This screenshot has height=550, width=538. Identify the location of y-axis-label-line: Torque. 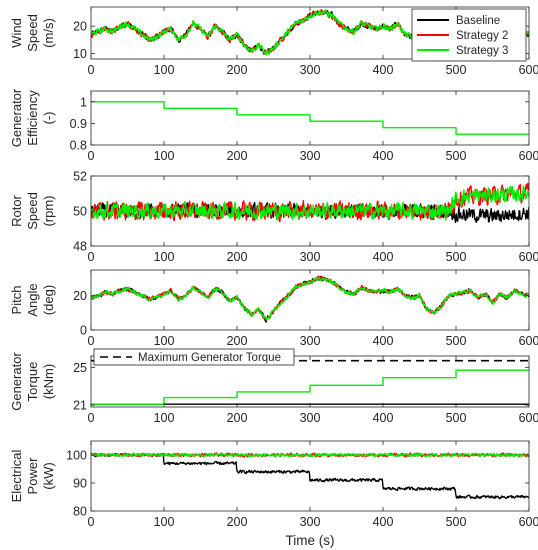
(32, 382).